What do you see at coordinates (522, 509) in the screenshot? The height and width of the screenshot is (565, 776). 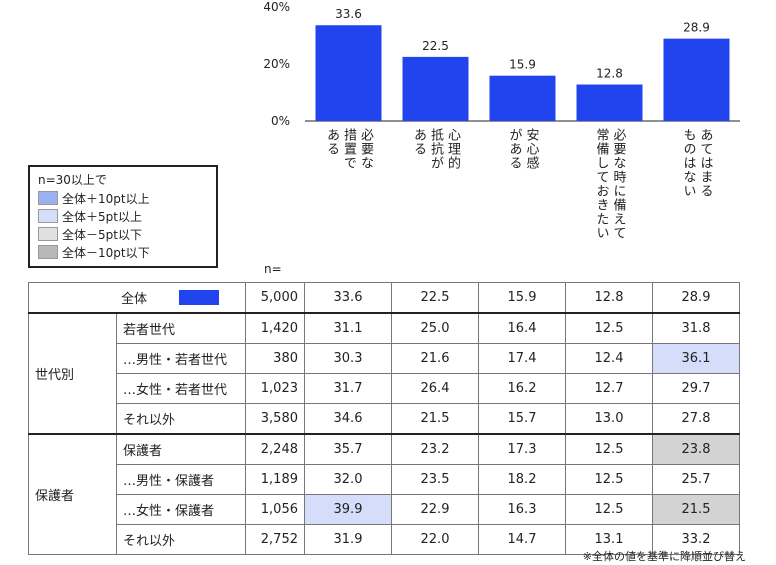 I see `value-cell: 16.3` at bounding box center [522, 509].